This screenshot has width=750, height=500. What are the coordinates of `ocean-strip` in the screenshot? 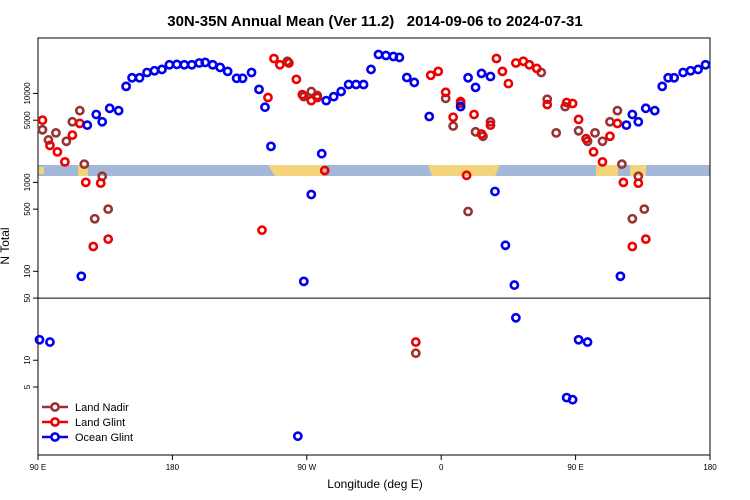 It's located at (374, 170).